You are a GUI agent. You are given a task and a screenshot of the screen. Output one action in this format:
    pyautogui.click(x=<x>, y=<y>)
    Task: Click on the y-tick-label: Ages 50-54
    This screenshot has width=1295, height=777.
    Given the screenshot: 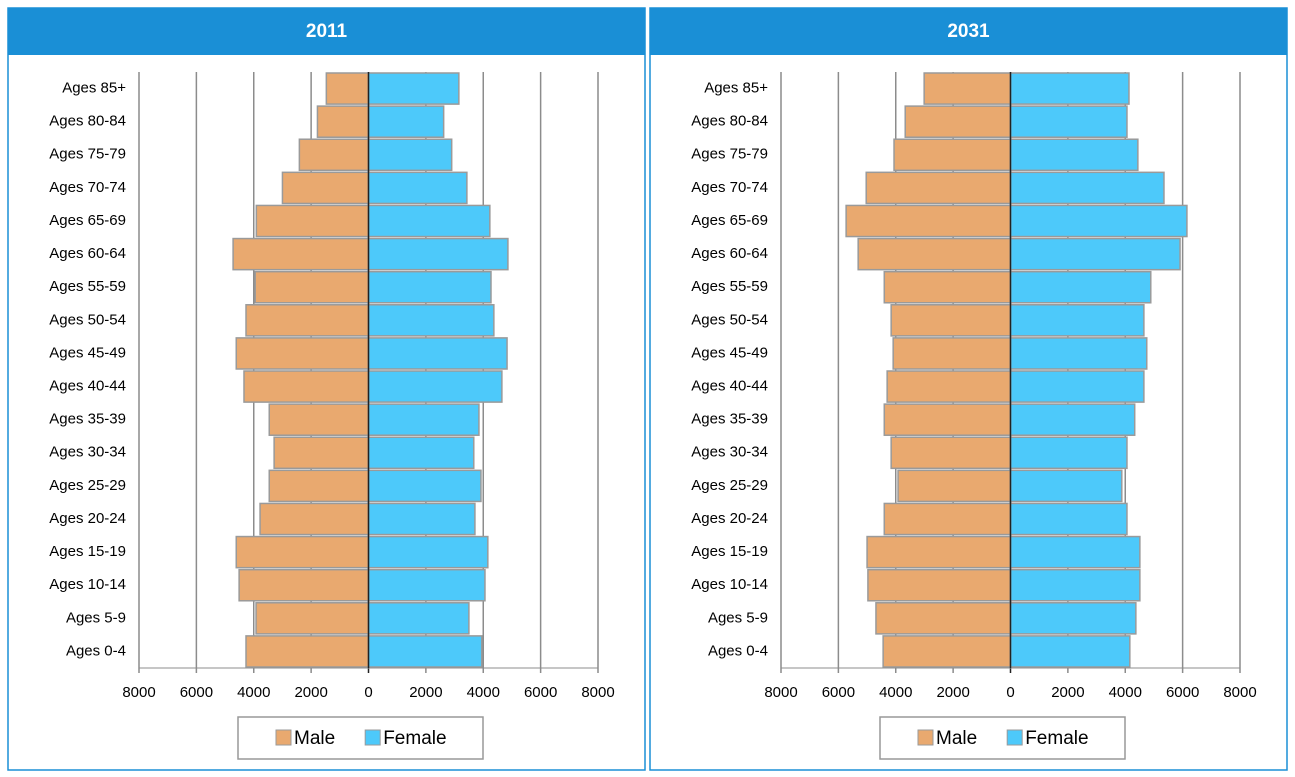 What is the action you would take?
    pyautogui.click(x=87, y=319)
    